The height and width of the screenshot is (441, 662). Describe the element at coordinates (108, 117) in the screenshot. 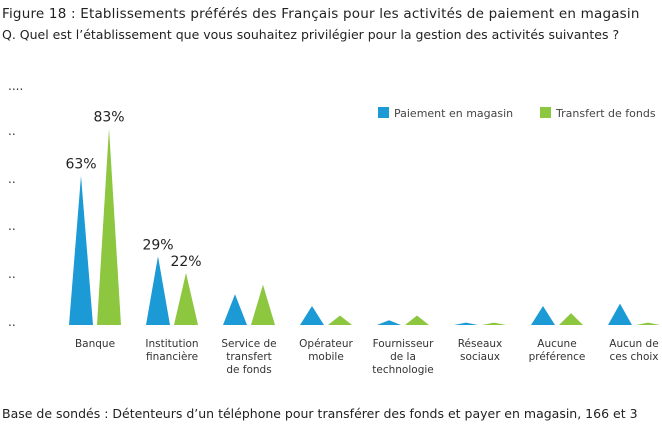

I see `data-label: 83%` at that location.